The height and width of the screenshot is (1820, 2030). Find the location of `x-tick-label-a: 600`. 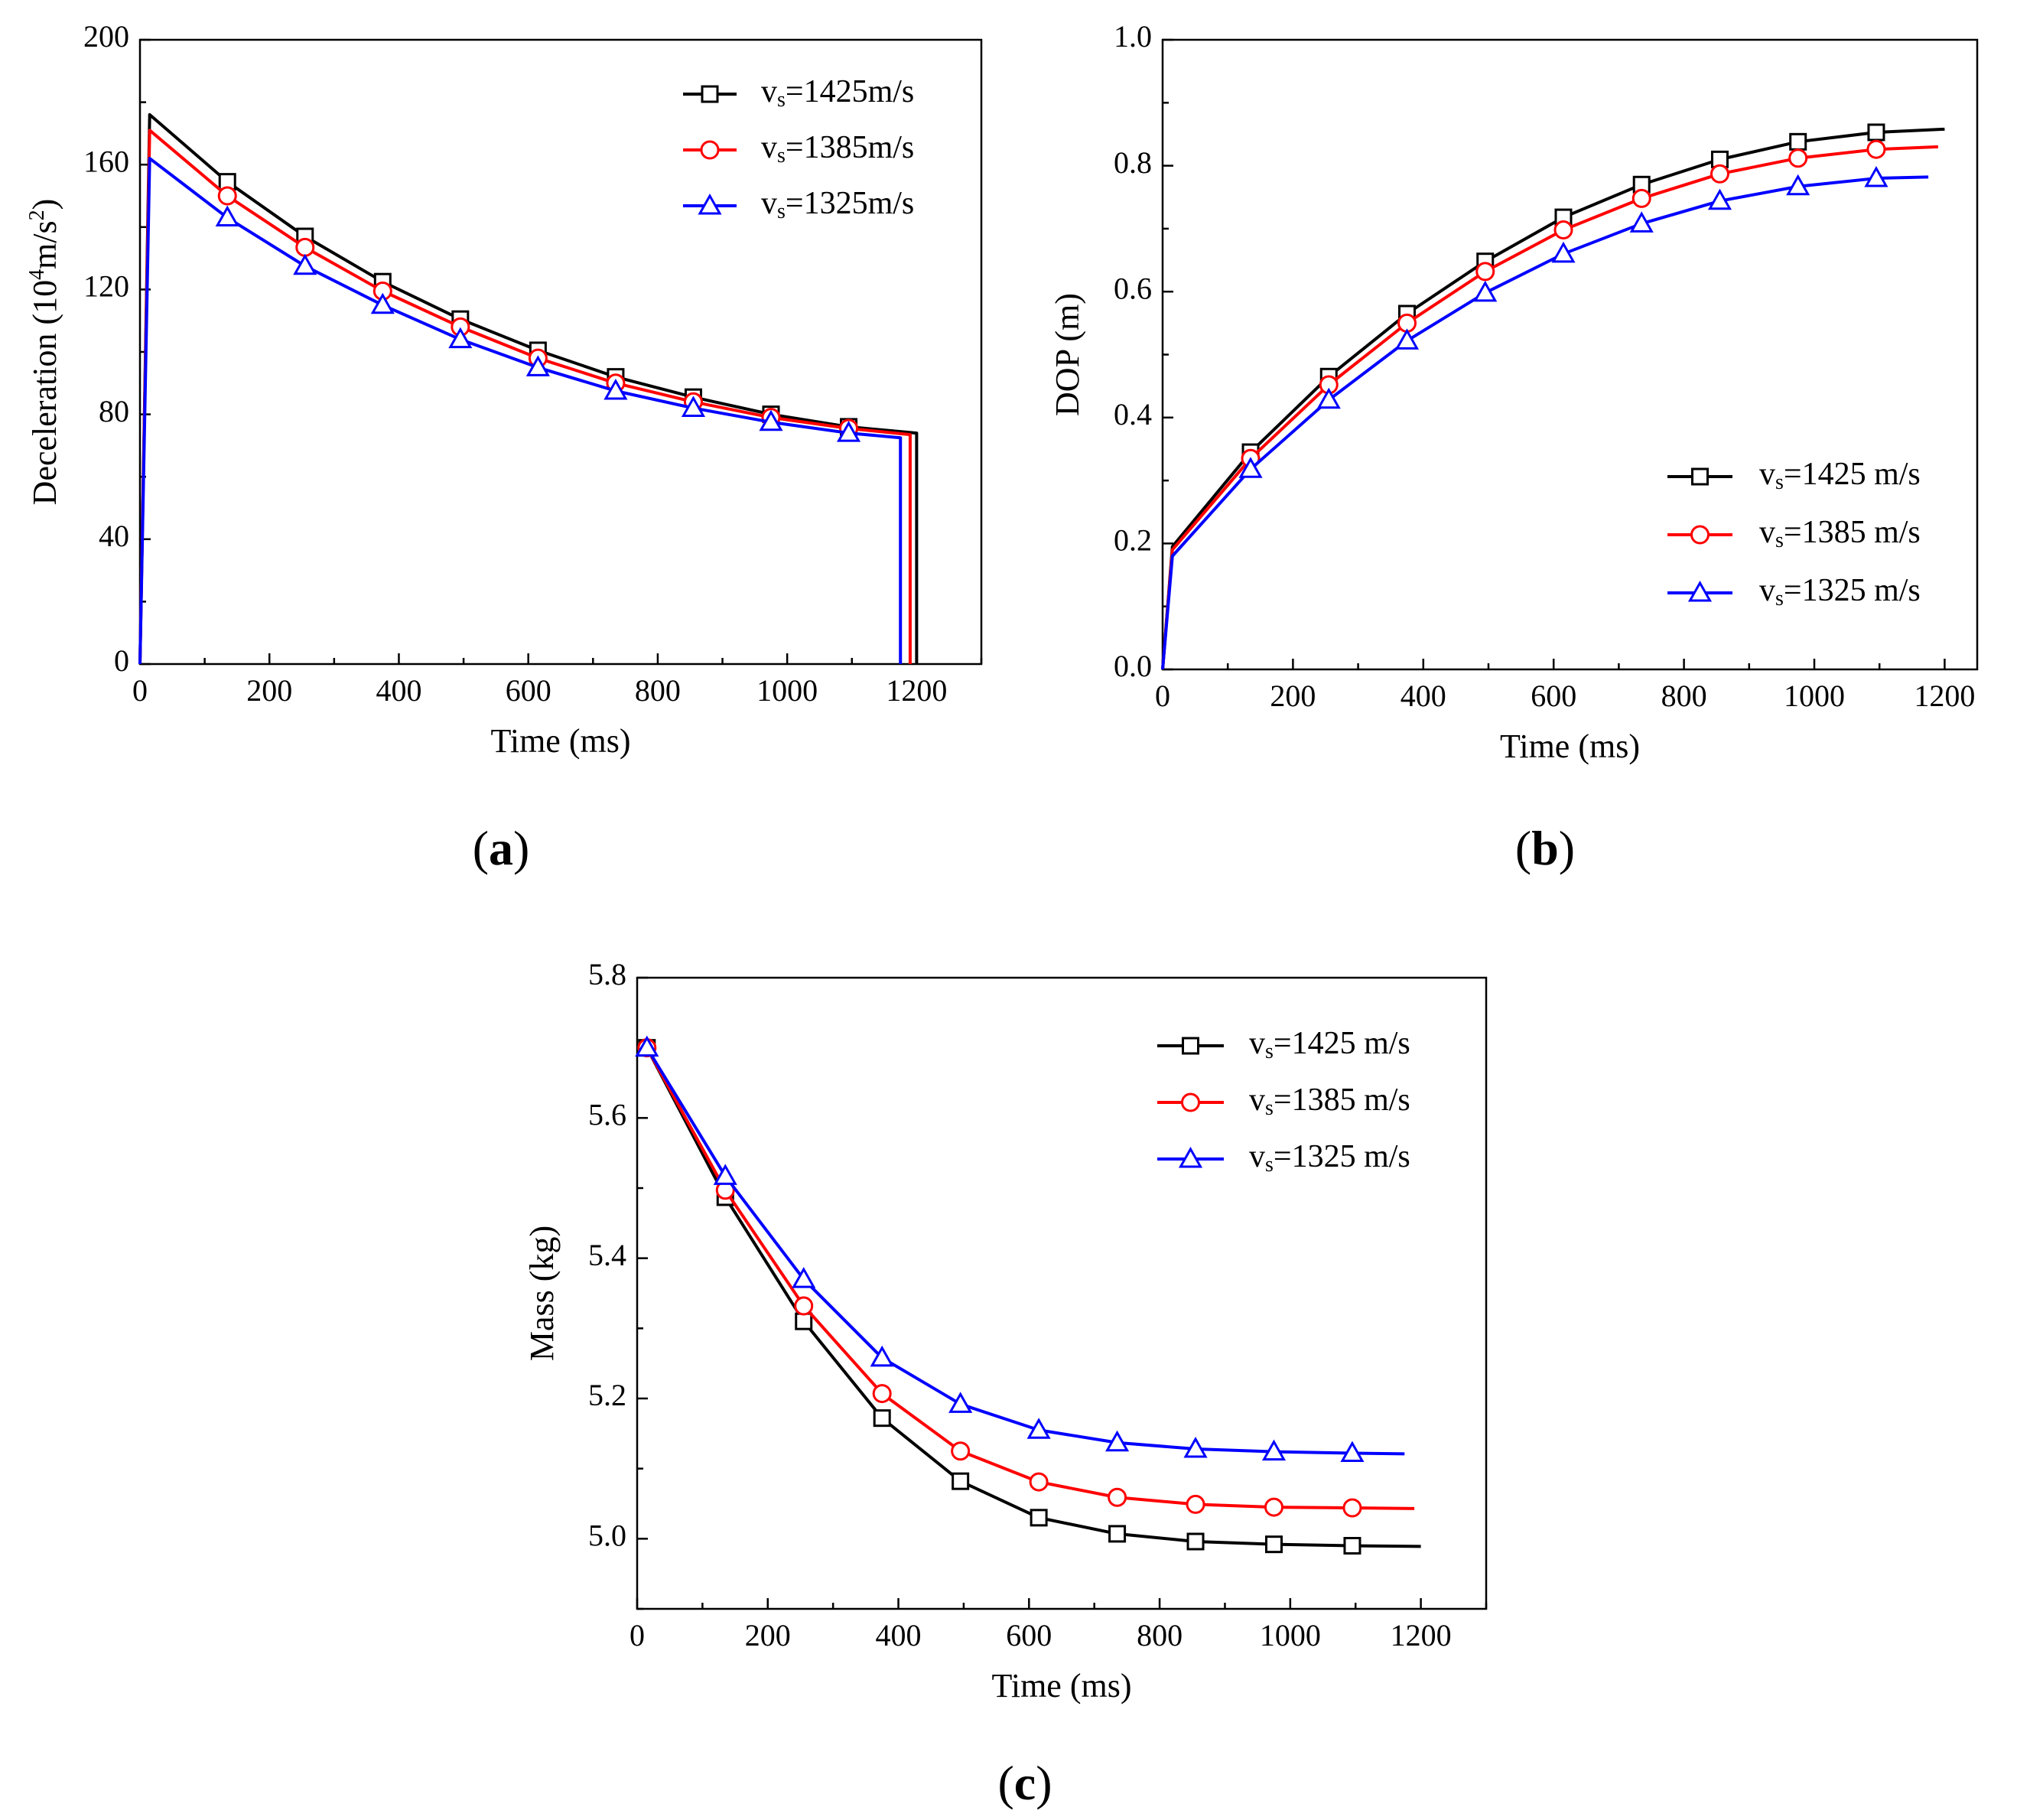

x-tick-label-a: 600 is located at coordinates (528, 690).